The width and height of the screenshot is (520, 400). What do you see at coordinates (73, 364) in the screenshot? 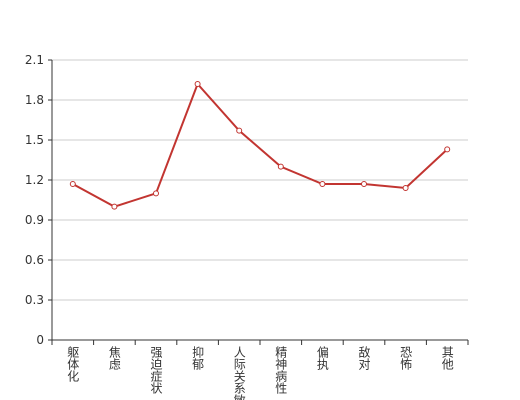
I see `x-tick-label: 躯体化` at bounding box center [73, 364].